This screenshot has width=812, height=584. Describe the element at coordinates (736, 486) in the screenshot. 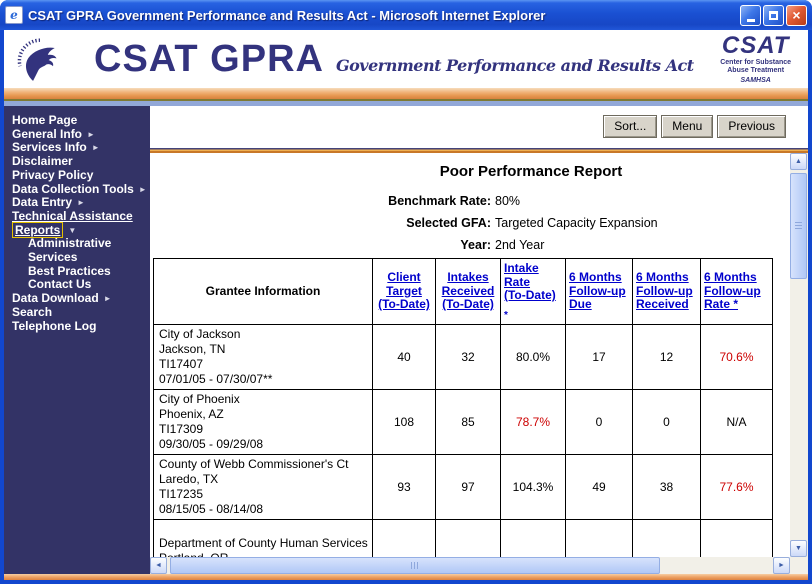

I see `value-cell: 77.6%` at that location.